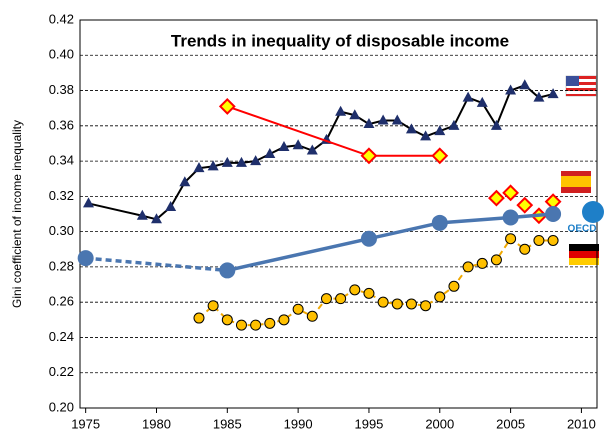 Image resolution: width=606 pixels, height=444 pixels. Describe the element at coordinates (582, 229) in the screenshot. I see `oecd-logo-text: OECD` at that location.